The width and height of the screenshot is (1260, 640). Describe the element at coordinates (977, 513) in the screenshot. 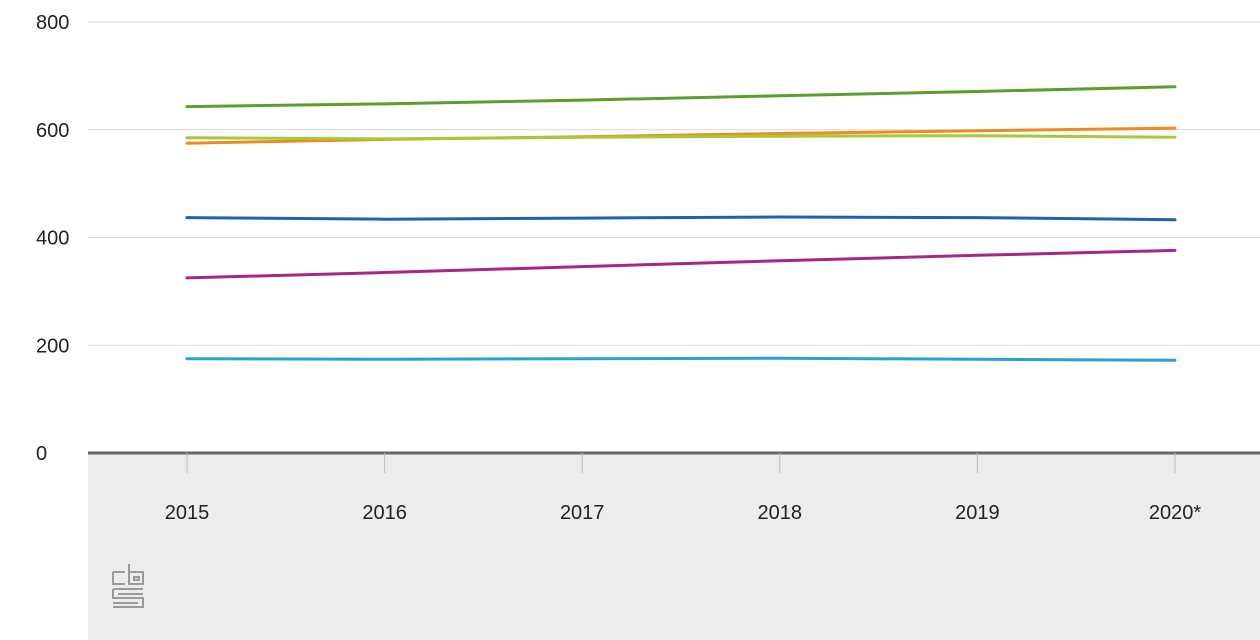

I see `x-tick-label: 2019` at that location.